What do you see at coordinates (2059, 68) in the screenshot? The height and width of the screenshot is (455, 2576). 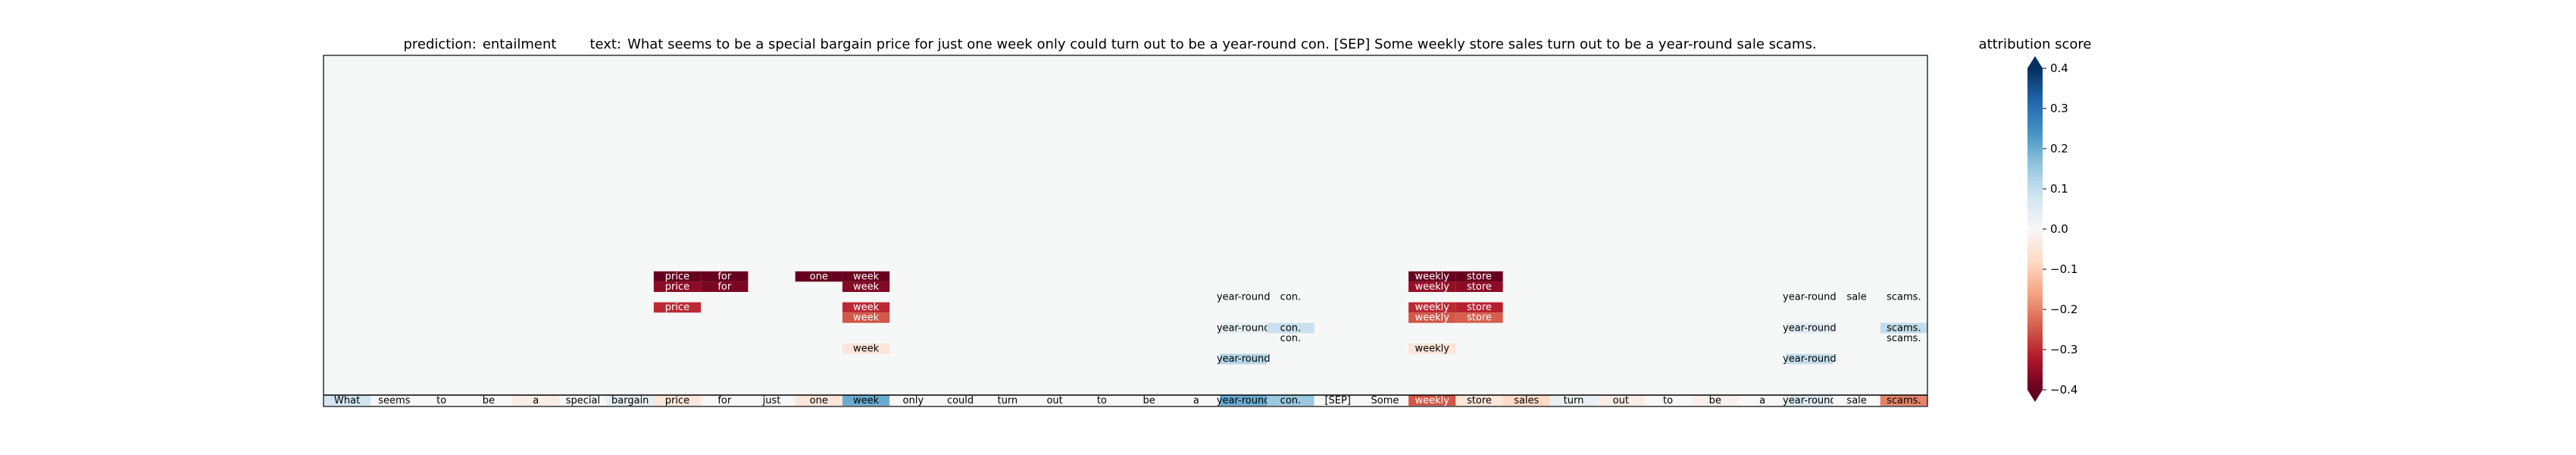 I see `colorbar-tick-label: 0.4` at bounding box center [2059, 68].